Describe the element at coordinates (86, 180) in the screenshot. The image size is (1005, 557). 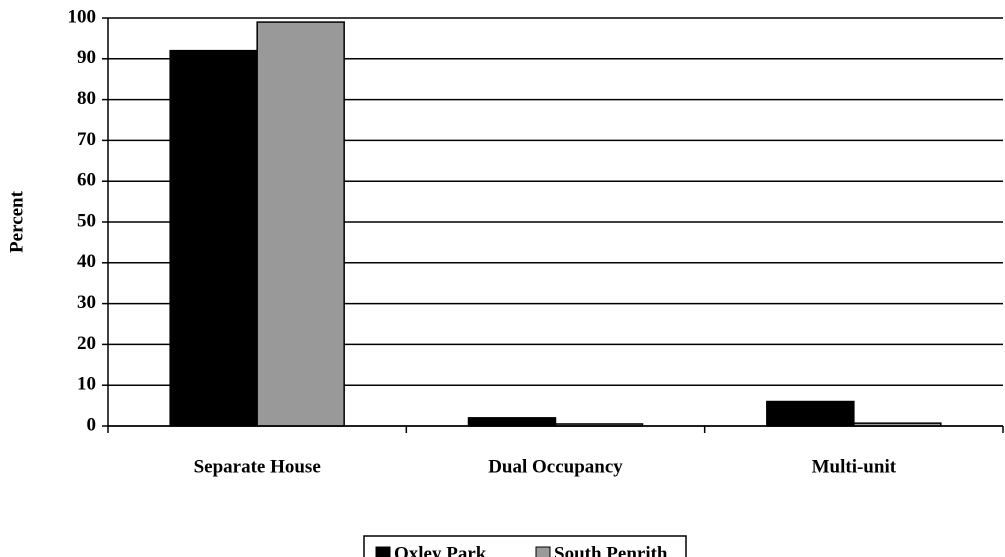
I see `y-tick-label: 60` at that location.